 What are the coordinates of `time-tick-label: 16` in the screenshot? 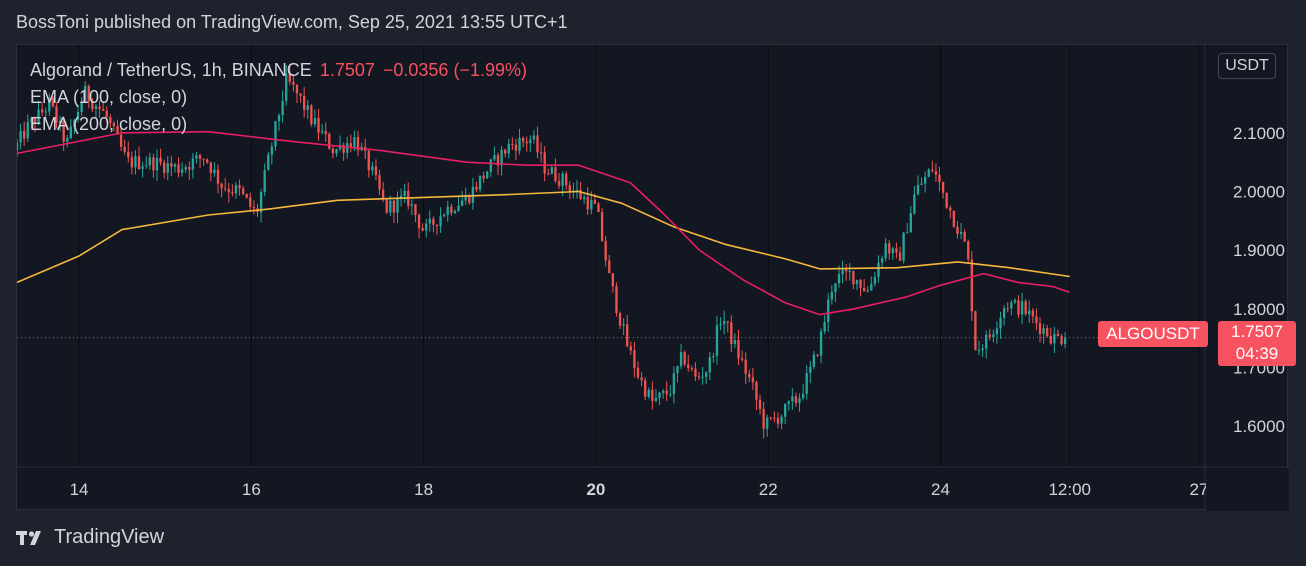 It's located at (251, 489).